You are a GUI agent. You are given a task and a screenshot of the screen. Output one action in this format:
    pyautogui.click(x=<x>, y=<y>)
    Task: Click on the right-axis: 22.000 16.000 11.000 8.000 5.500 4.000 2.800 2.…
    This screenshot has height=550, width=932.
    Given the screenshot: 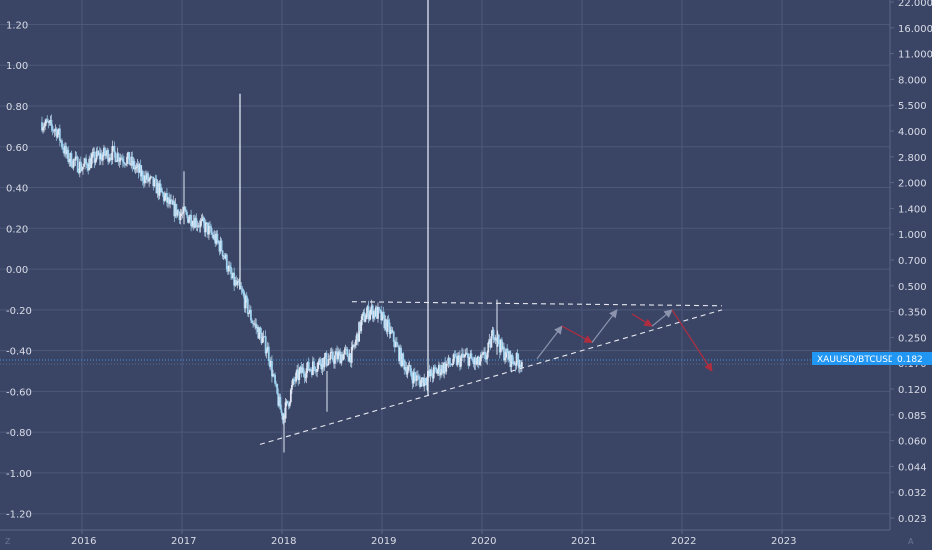 What is the action you would take?
    pyautogui.click(x=911, y=262)
    